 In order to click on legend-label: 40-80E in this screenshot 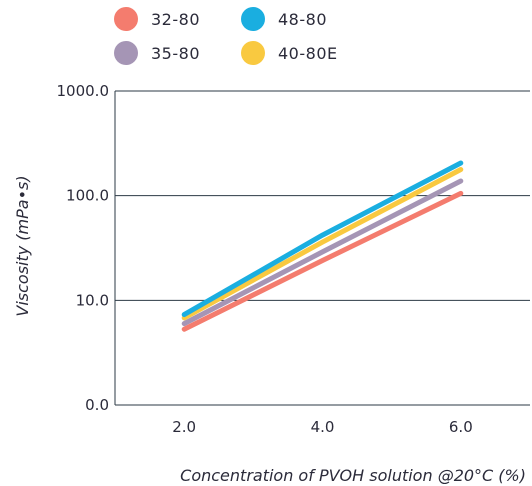, I will do `click(308, 53)`.